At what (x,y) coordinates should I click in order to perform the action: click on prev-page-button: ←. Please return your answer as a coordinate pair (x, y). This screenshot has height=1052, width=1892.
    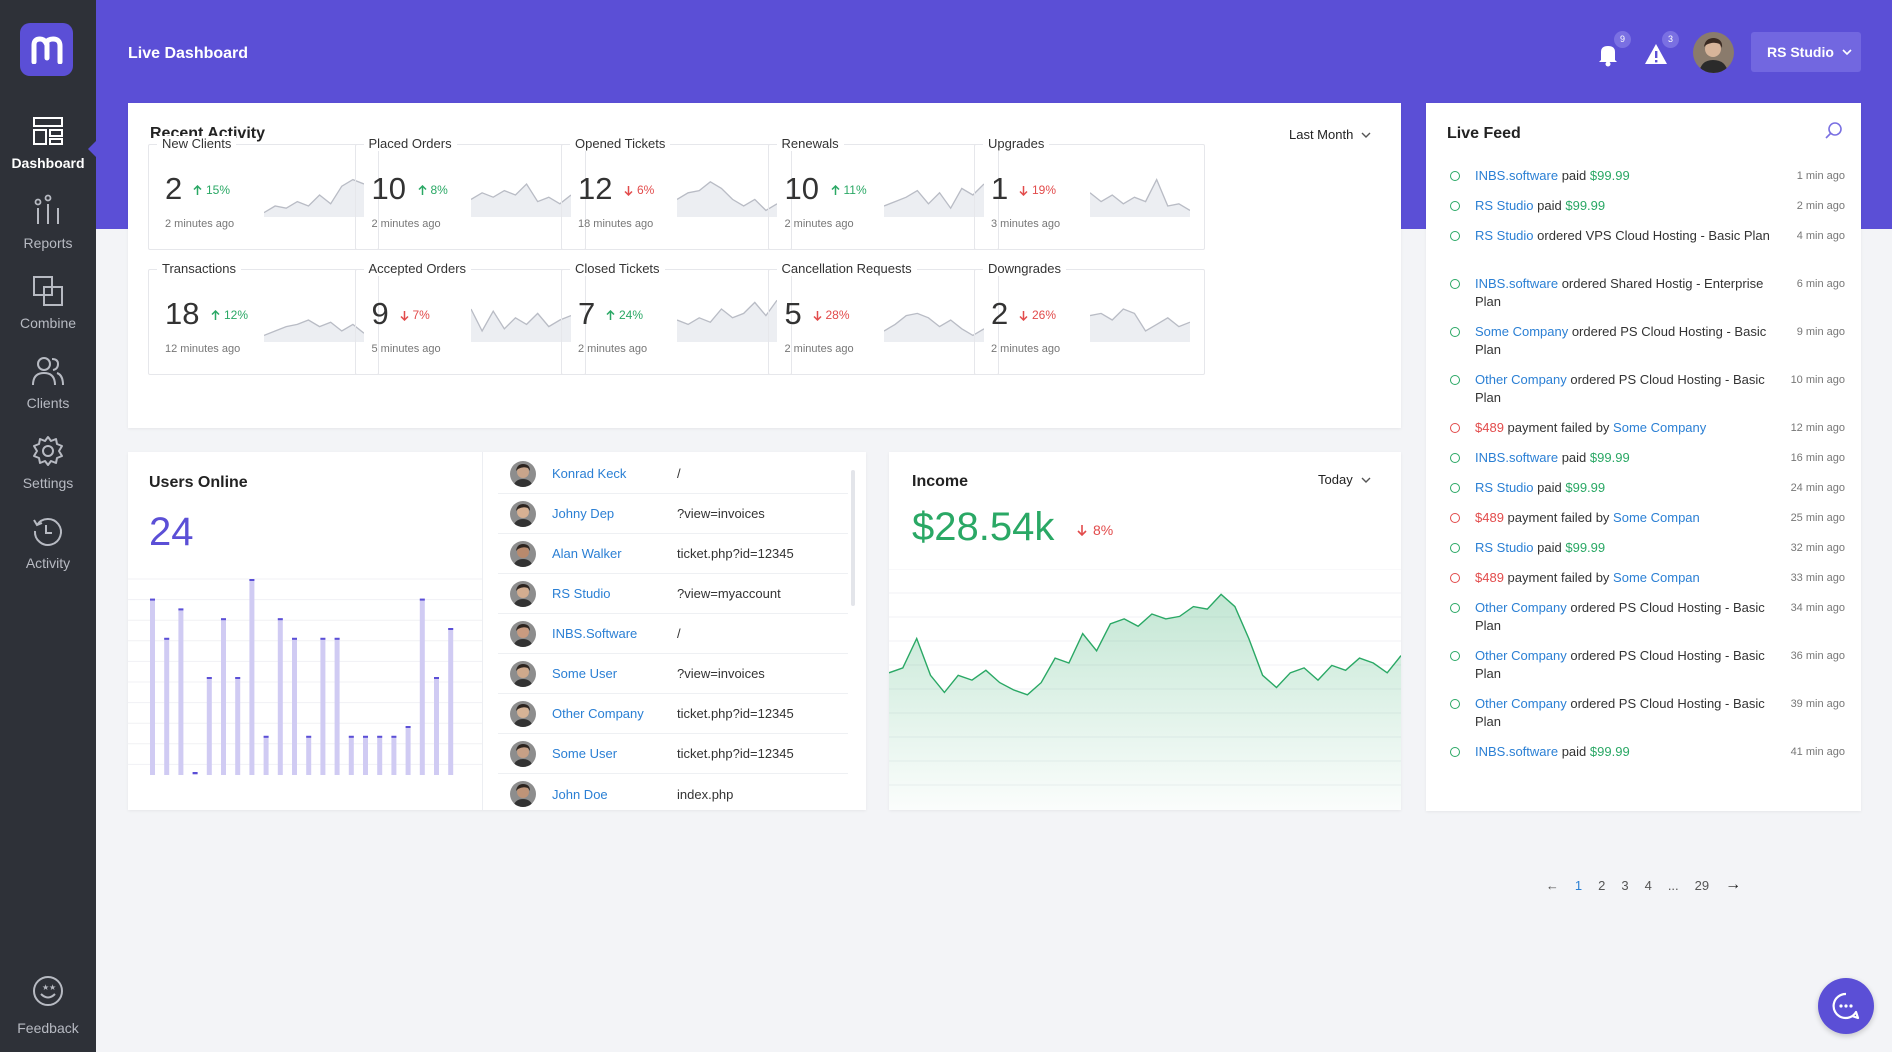
    Looking at the image, I should click on (1552, 885).